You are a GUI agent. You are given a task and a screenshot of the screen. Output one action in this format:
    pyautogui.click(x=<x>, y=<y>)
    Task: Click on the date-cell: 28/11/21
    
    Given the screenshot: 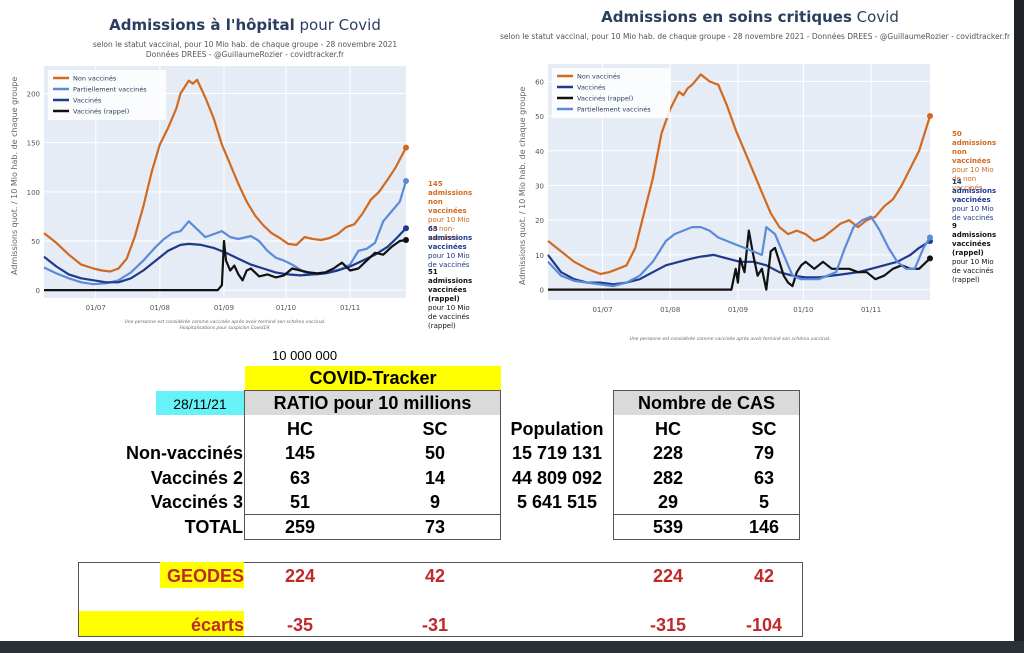 What is the action you would take?
    pyautogui.click(x=200, y=404)
    